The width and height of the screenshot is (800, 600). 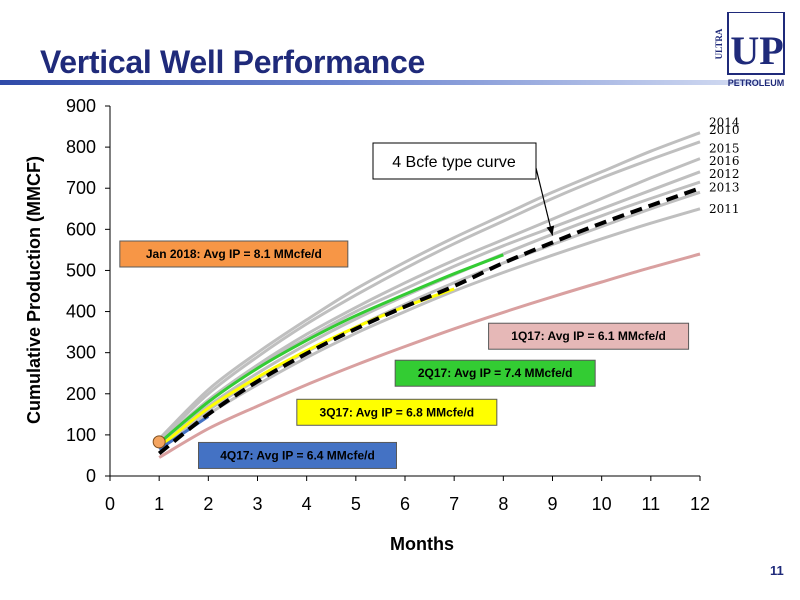 I want to click on year-label-2014: 2014, so click(x=724, y=123).